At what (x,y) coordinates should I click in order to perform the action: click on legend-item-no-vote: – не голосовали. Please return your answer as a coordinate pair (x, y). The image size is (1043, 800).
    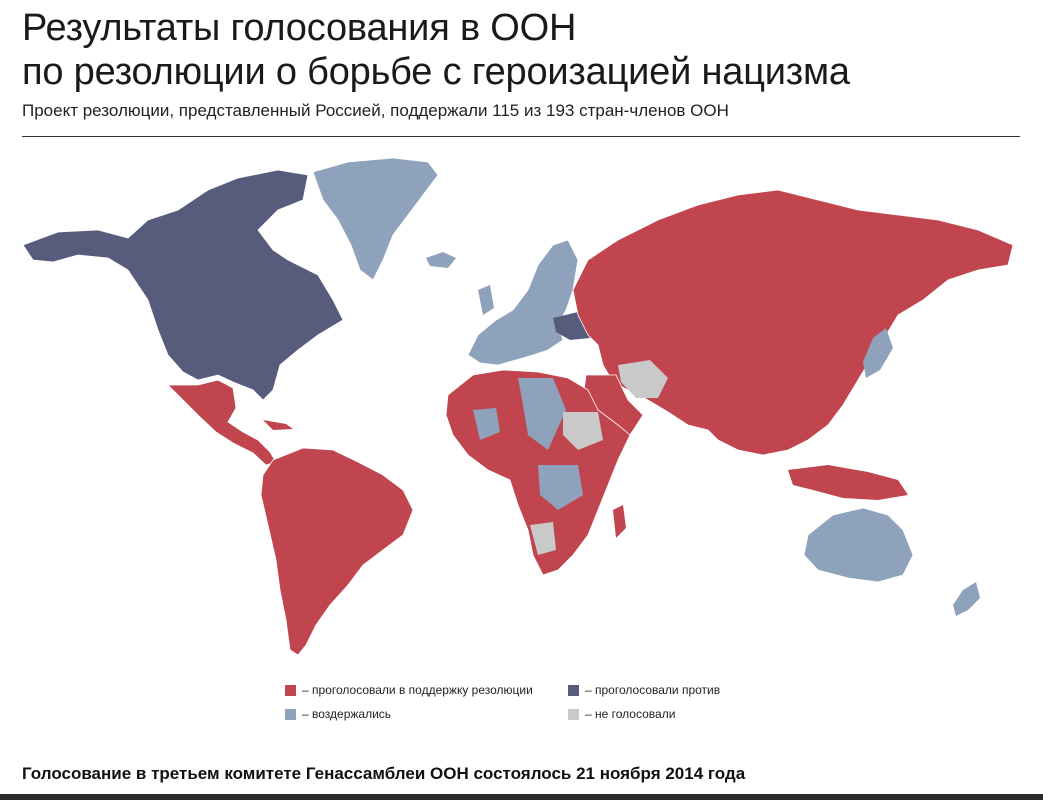
    Looking at the image, I should click on (621, 714).